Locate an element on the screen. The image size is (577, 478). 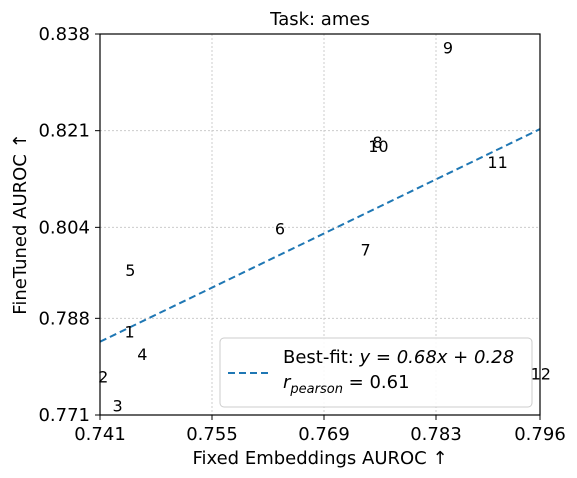
y-tick-label: 0.838 is located at coordinates (64, 34).